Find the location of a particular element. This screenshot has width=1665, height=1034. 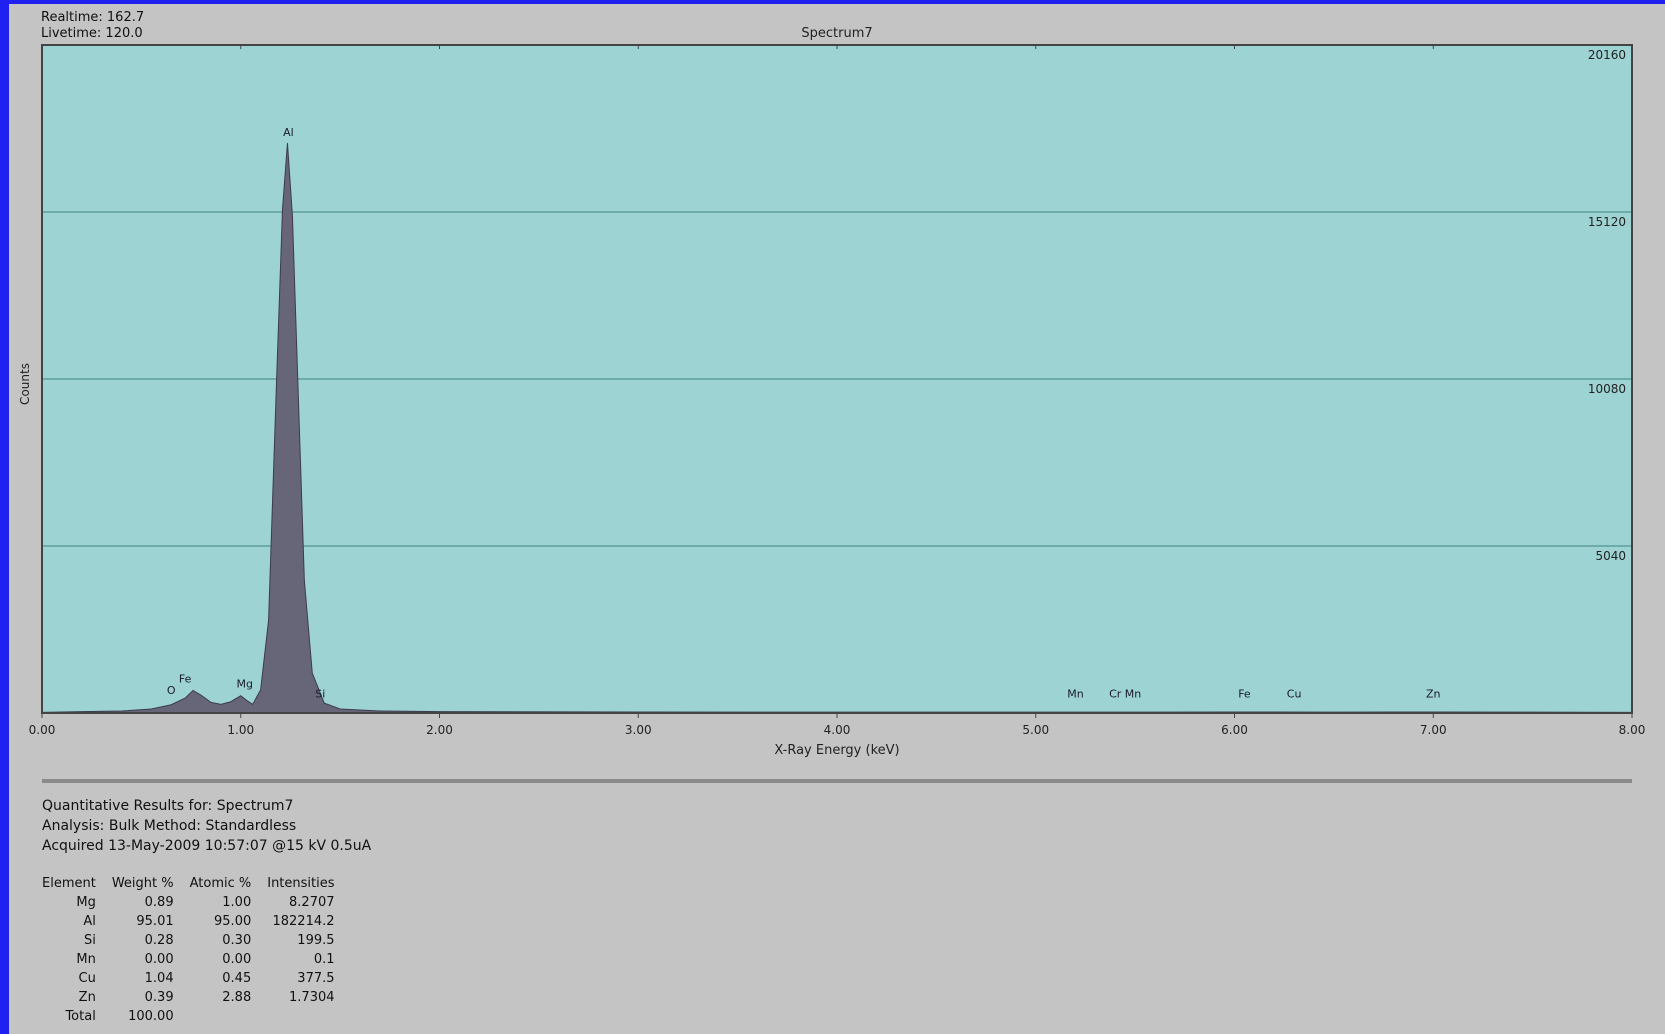

y-tick-label: 10080 is located at coordinates (1607, 389).